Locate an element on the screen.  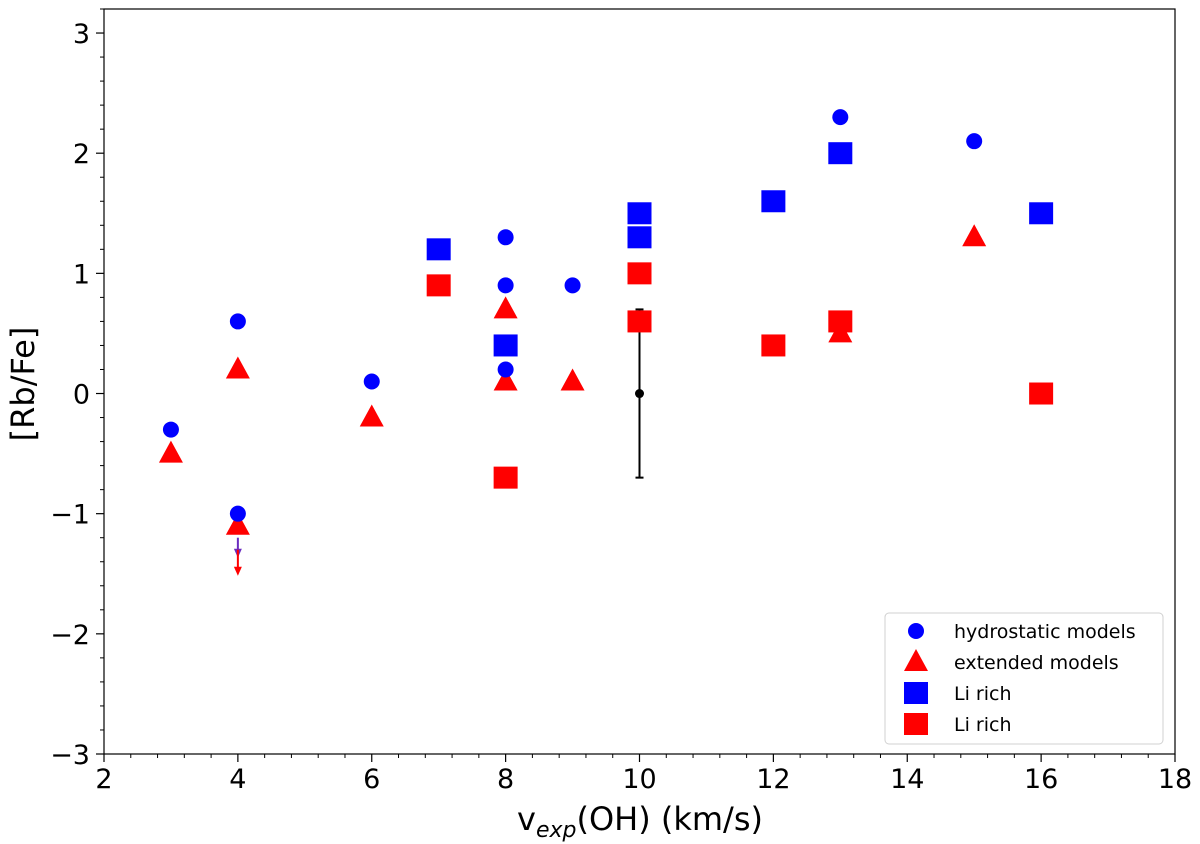
x-tick-label: 10 is located at coordinates (639, 779).